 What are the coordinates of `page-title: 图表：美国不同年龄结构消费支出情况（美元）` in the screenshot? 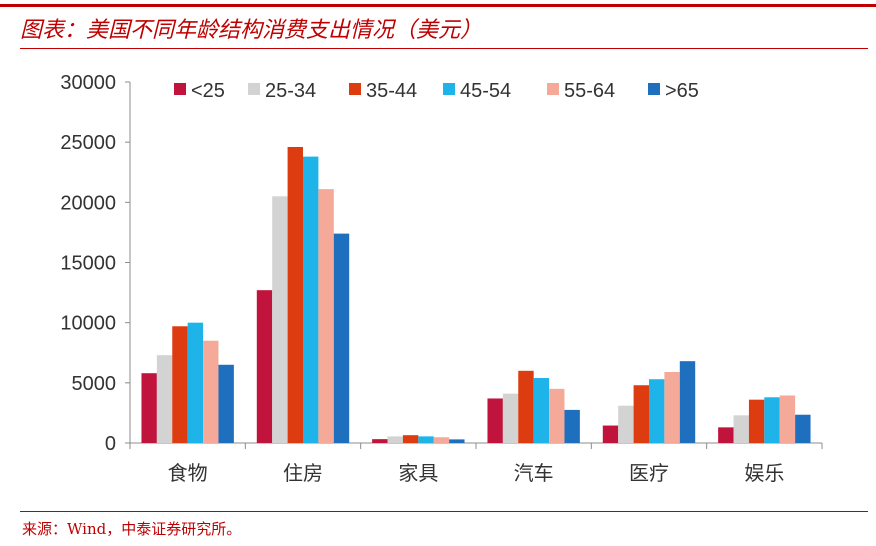 It's located at (251, 30).